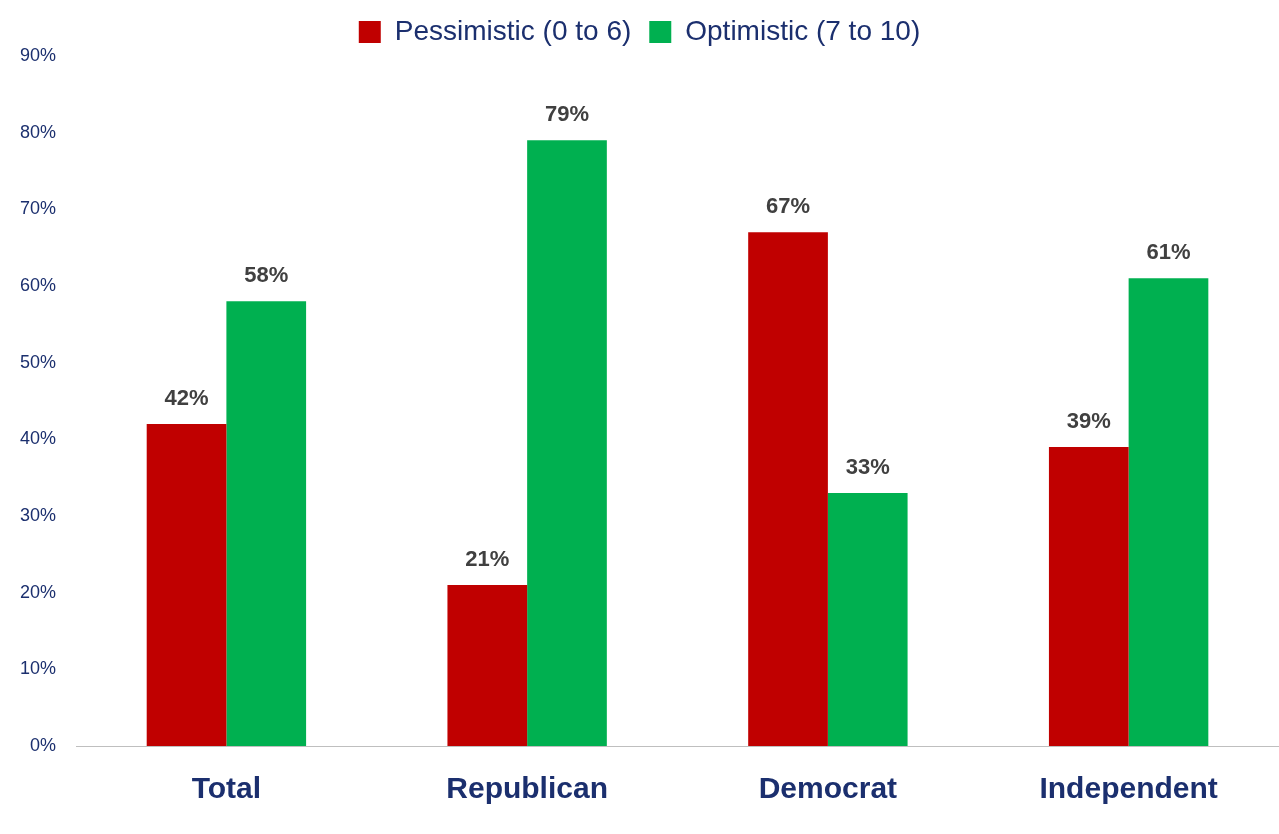 This screenshot has width=1279, height=834. Describe the element at coordinates (828, 788) in the screenshot. I see `x-tick-label: Democrat` at that location.